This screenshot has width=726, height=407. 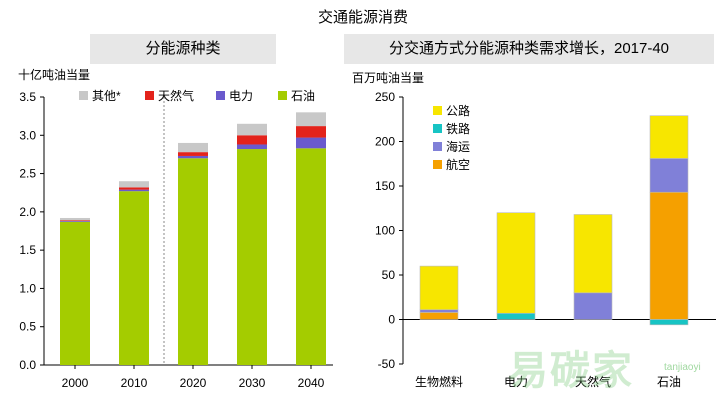 What do you see at coordinates (439, 288) in the screenshot?
I see `right-bar-生物燃料-公路` at bounding box center [439, 288].